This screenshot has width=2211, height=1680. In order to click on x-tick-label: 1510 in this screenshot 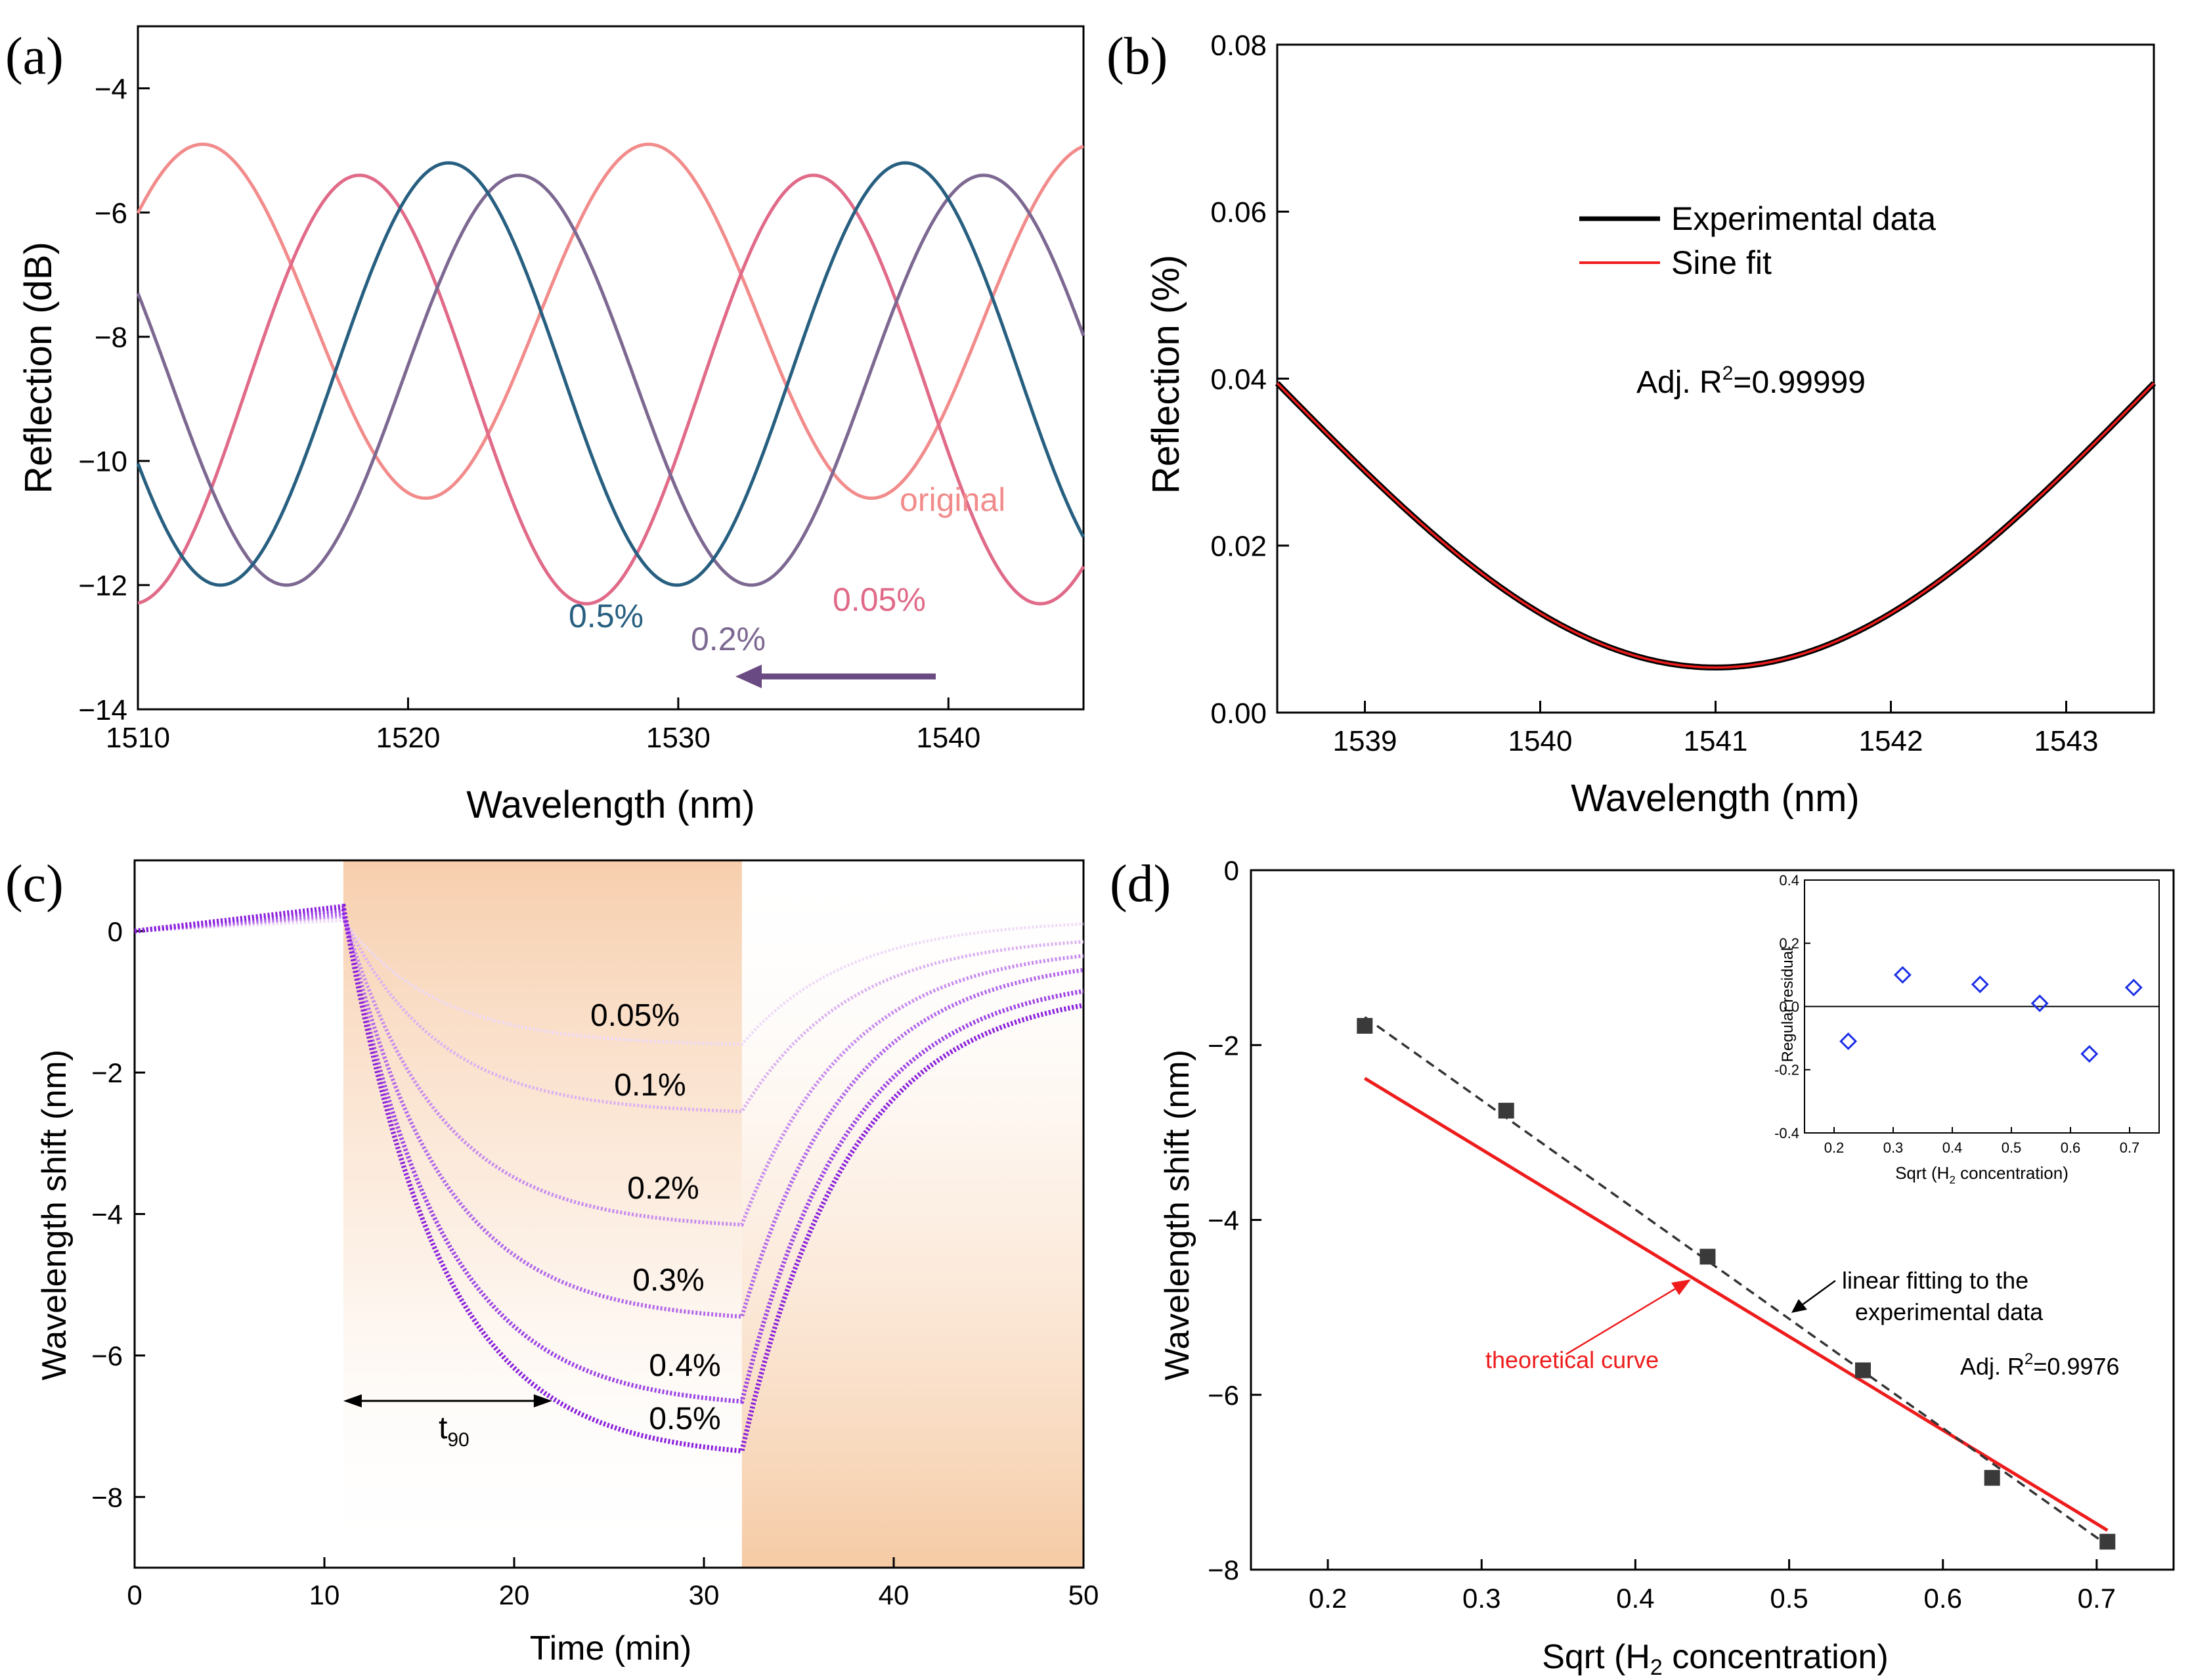, I will do `click(138, 738)`.